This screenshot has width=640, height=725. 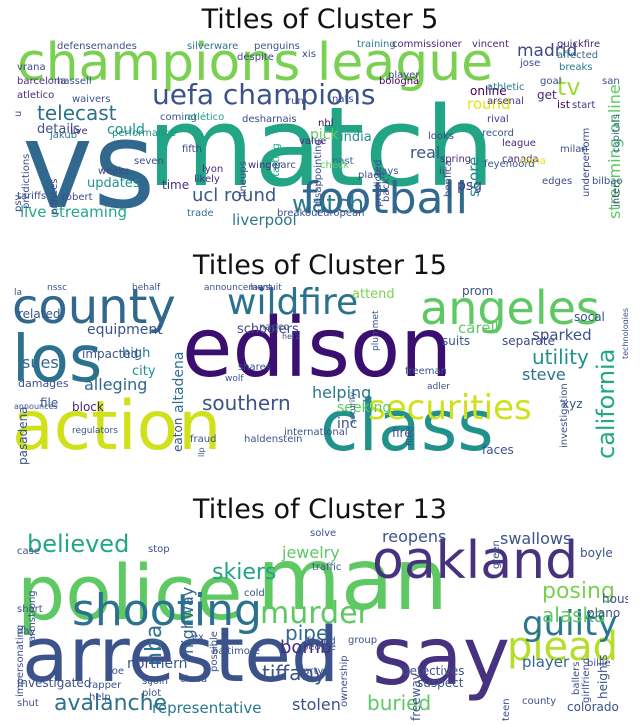 I want to click on chart-title-cluster-5: Titles of Cluster 5, so click(x=320, y=19).